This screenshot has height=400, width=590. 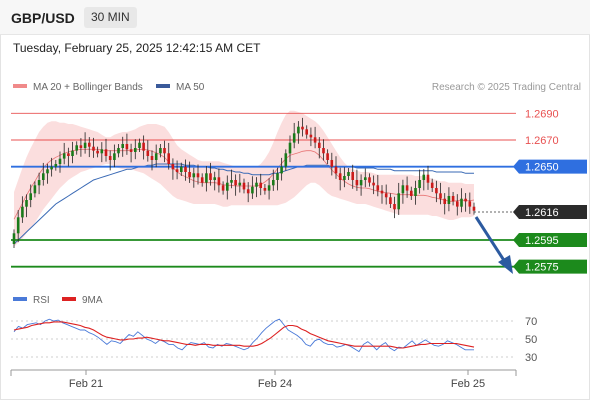 I want to click on rsi-ma-line, so click(x=244, y=335).